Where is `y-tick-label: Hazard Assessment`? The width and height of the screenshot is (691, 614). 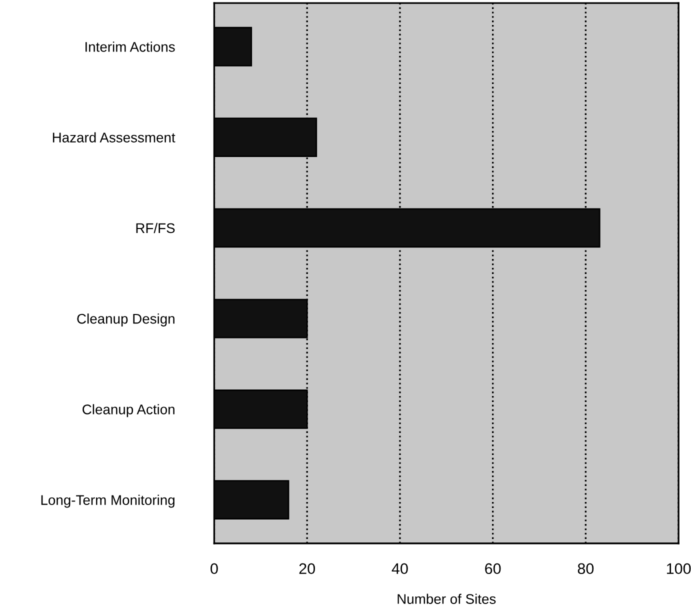 y-tick-label: Hazard Assessment is located at coordinates (114, 137).